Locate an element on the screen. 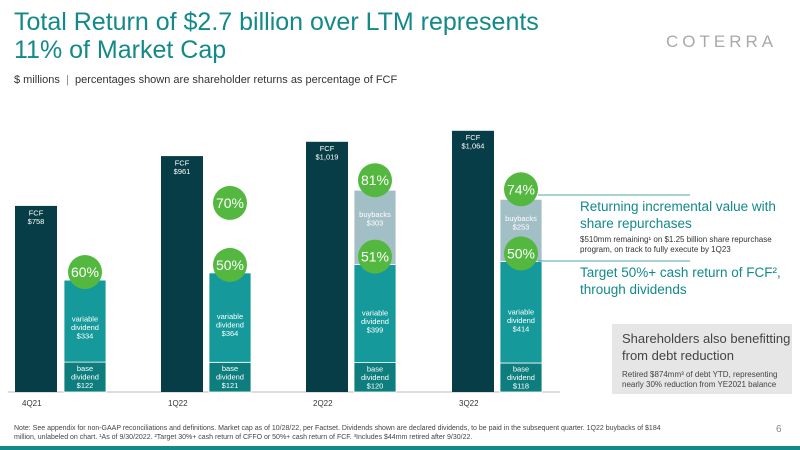  x-tick-label: 1Q22 is located at coordinates (178, 403).